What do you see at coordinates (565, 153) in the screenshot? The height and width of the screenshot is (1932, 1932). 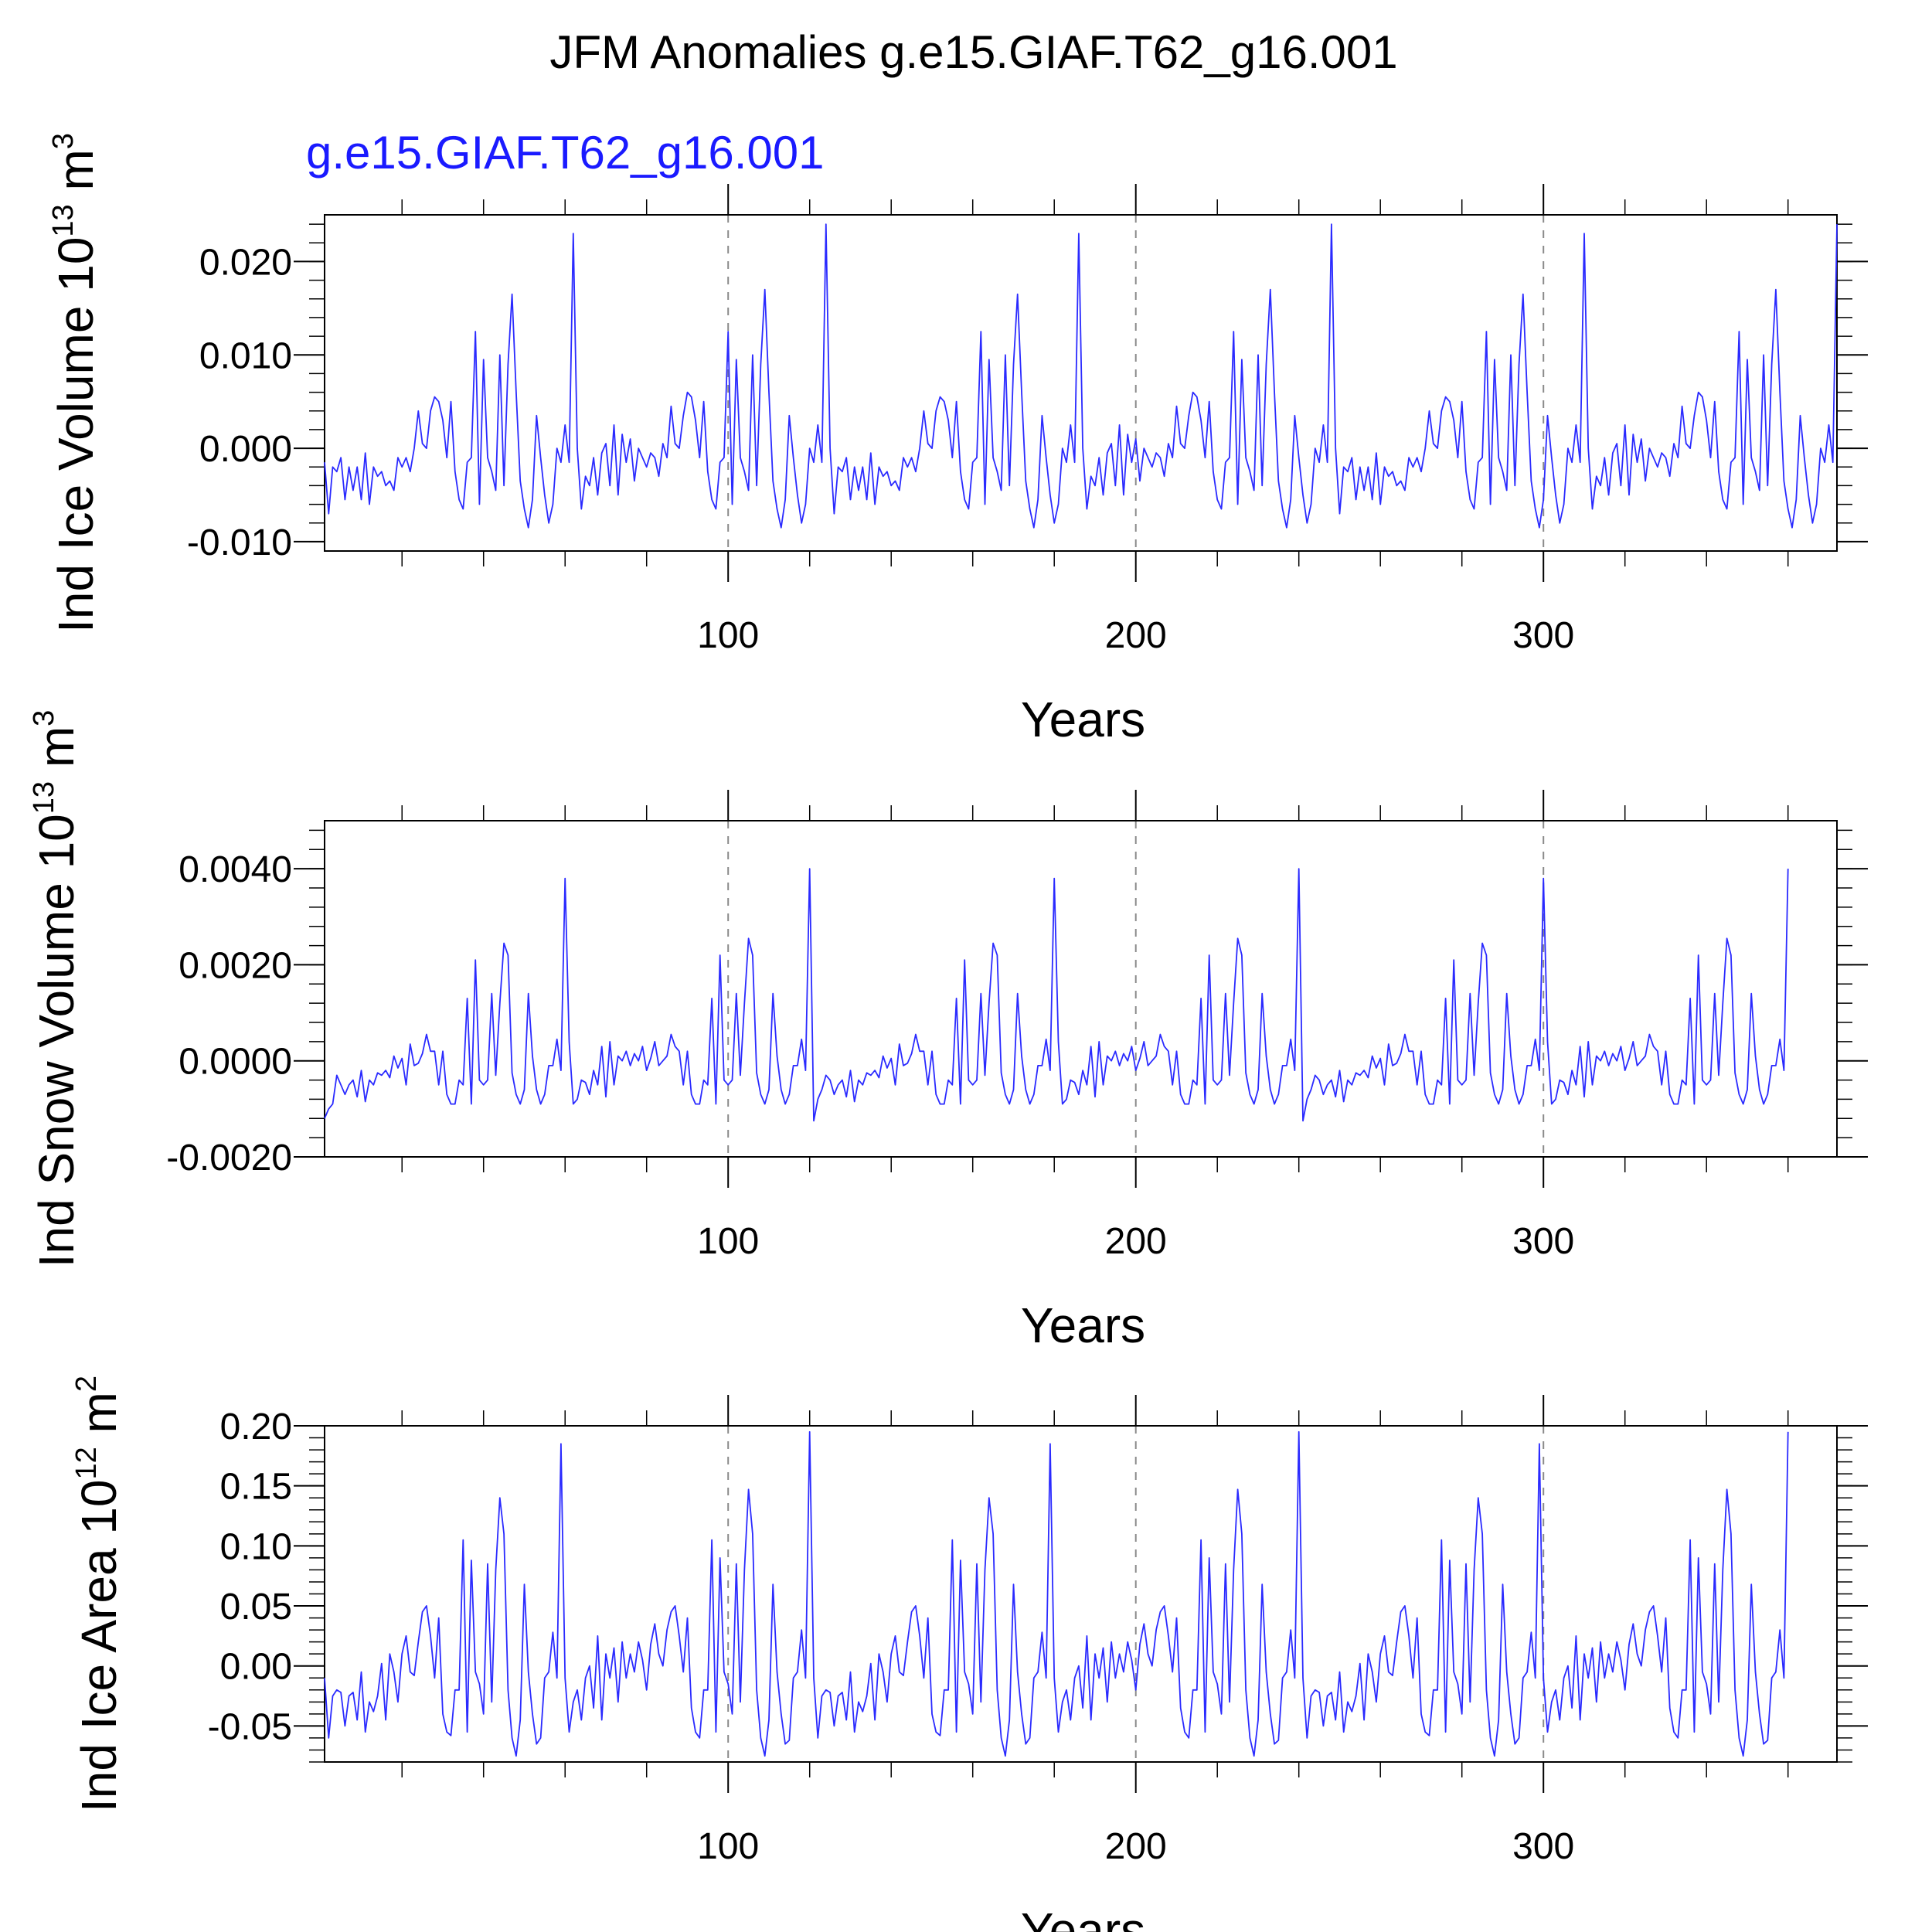 I see `panel-subtitle: g.e15.GIAF.T62_g16.001` at bounding box center [565, 153].